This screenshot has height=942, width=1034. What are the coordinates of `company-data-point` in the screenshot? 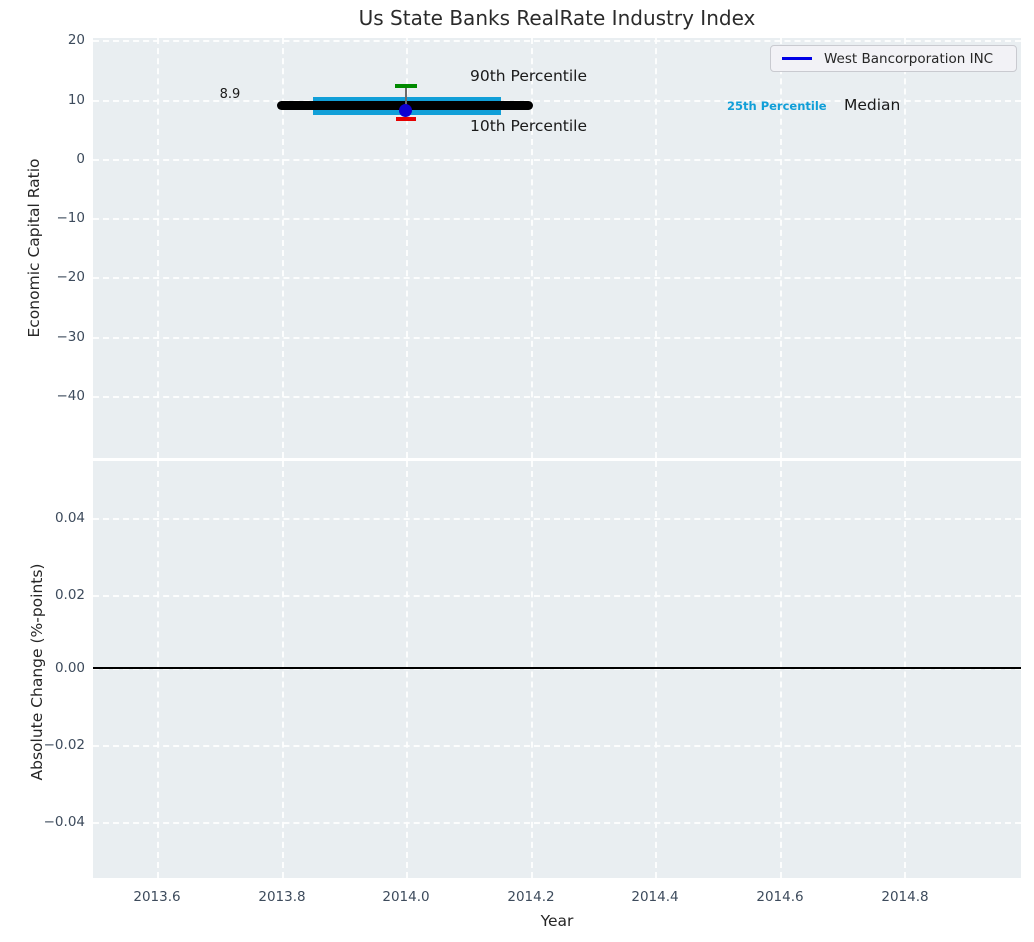 It's located at (405, 110).